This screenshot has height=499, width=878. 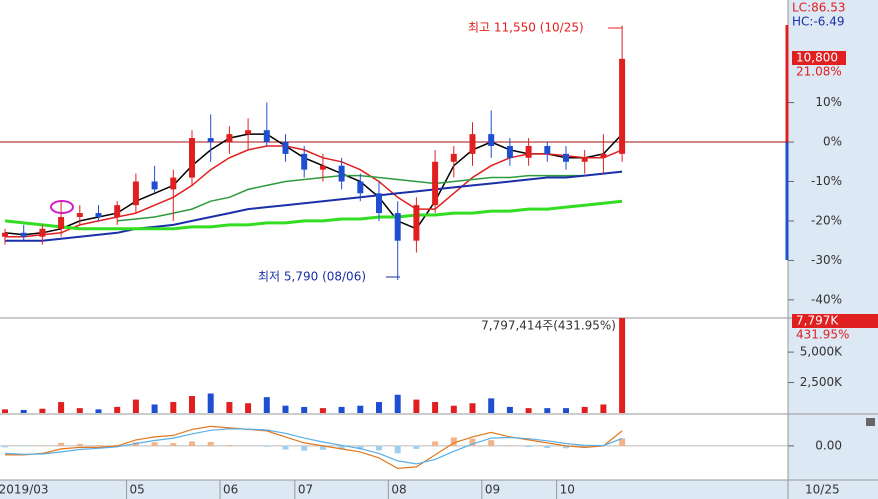 What do you see at coordinates (398, 490) in the screenshot?
I see `x-tick-label: 08` at bounding box center [398, 490].